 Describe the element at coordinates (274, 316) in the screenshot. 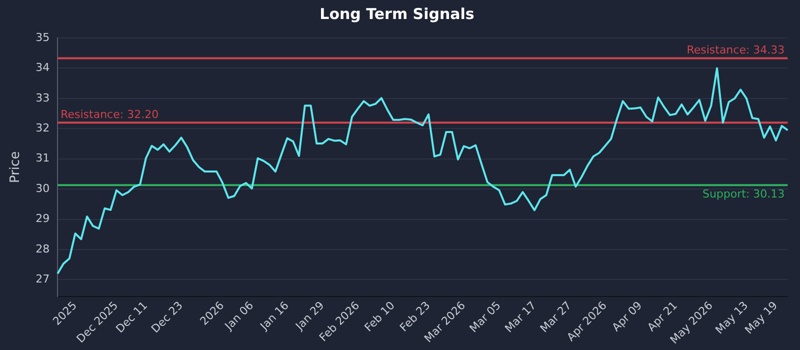

I see `x-tick-label: Jan 16` at that location.